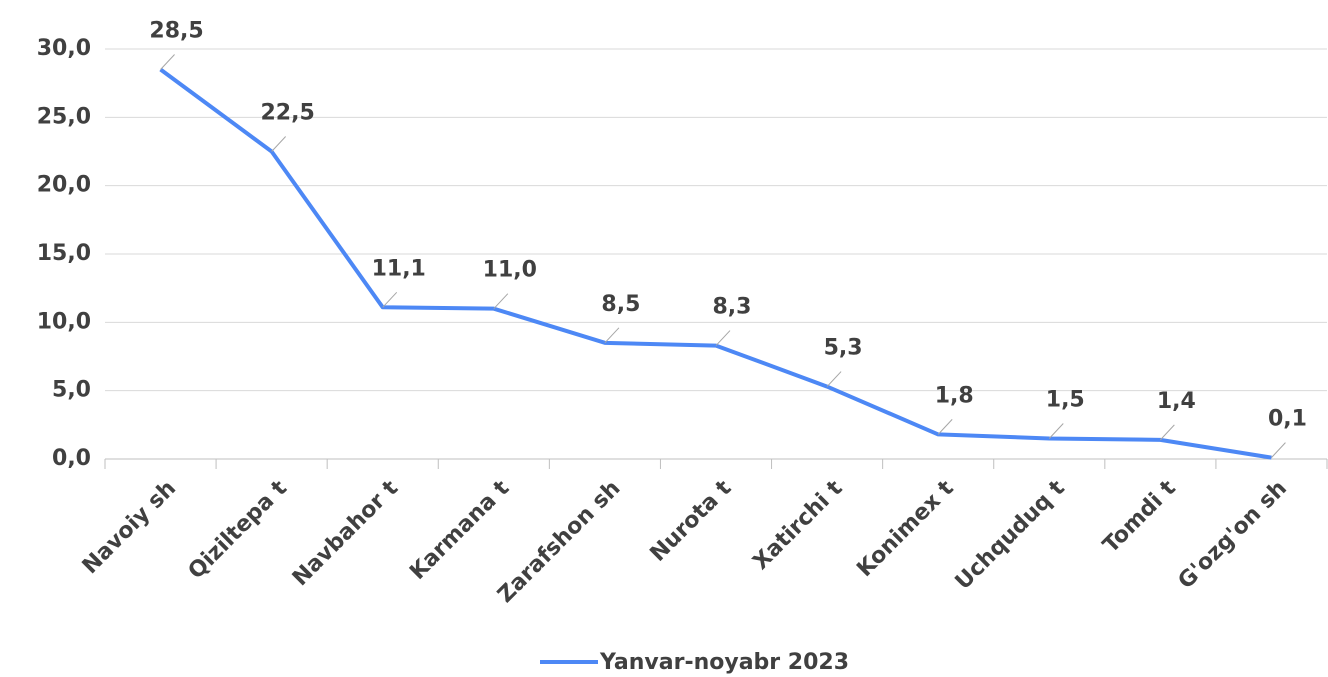 The image size is (1328, 677). I want to click on data-label: 11,0, so click(510, 270).